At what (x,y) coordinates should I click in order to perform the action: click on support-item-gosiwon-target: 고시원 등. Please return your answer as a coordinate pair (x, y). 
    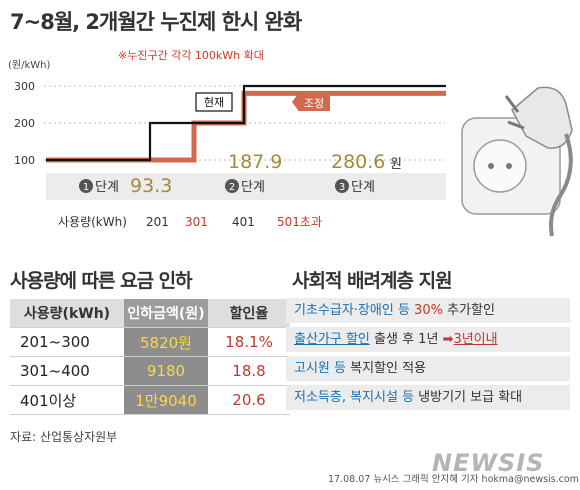
    Looking at the image, I should click on (320, 368).